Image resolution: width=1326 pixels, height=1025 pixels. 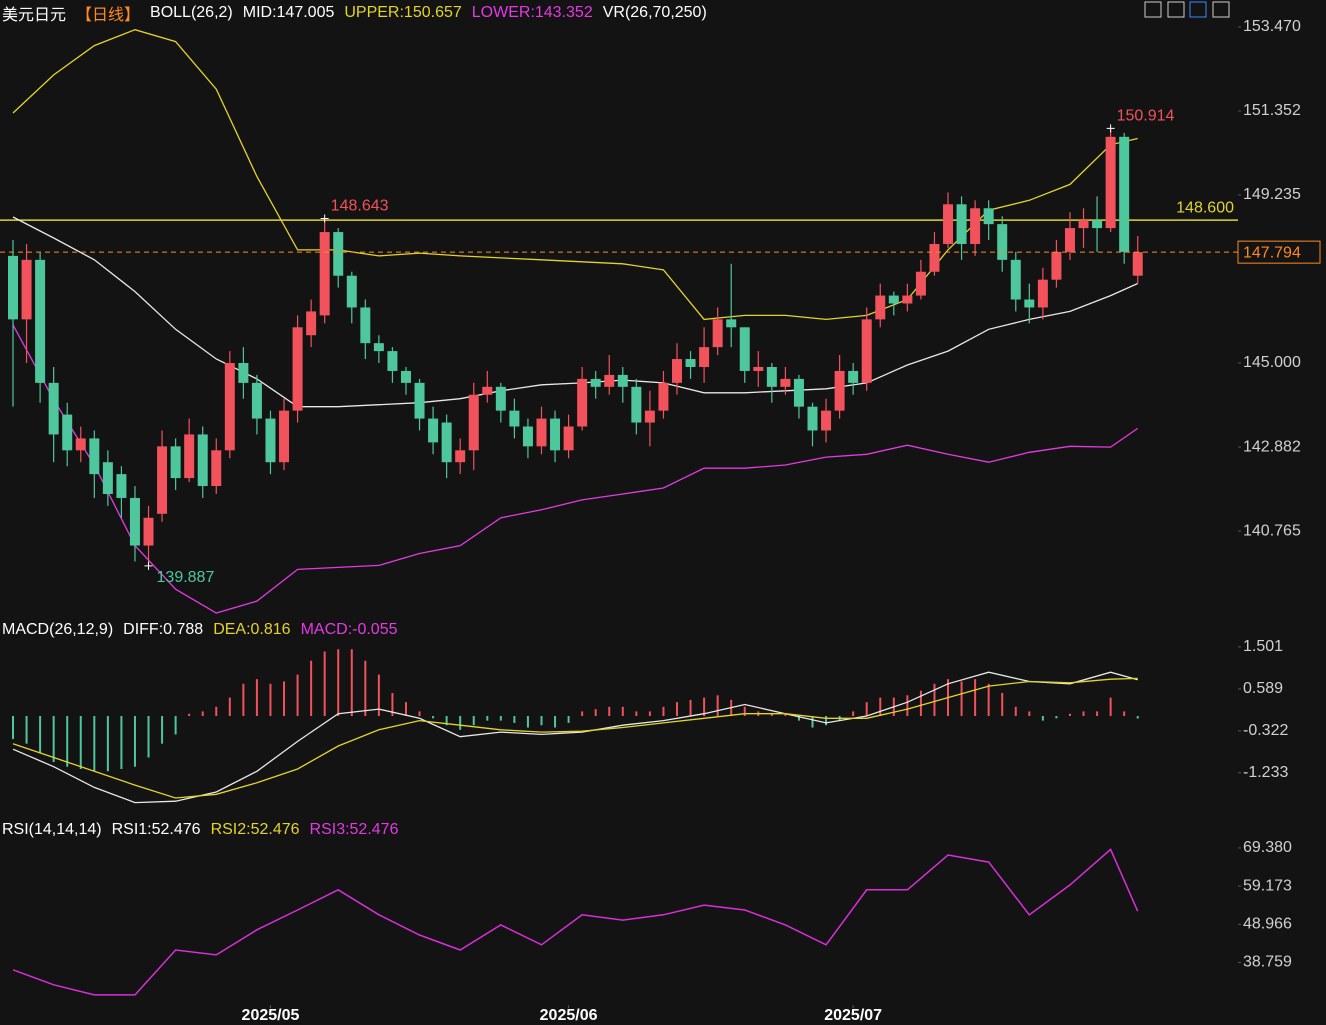 What do you see at coordinates (1272, 194) in the screenshot?
I see `y-tick-label: 149.235` at bounding box center [1272, 194].